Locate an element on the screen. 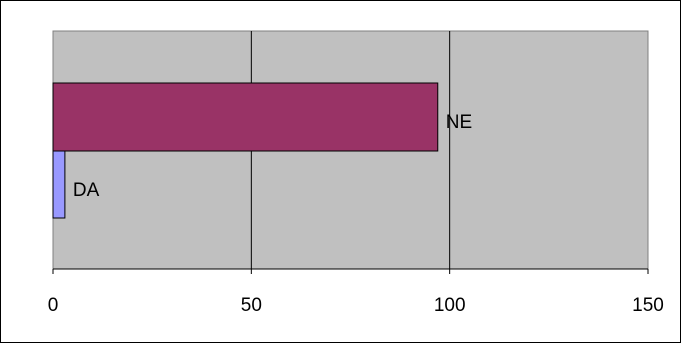 The width and height of the screenshot is (681, 344). bar-label-ne: NE is located at coordinates (459, 122).